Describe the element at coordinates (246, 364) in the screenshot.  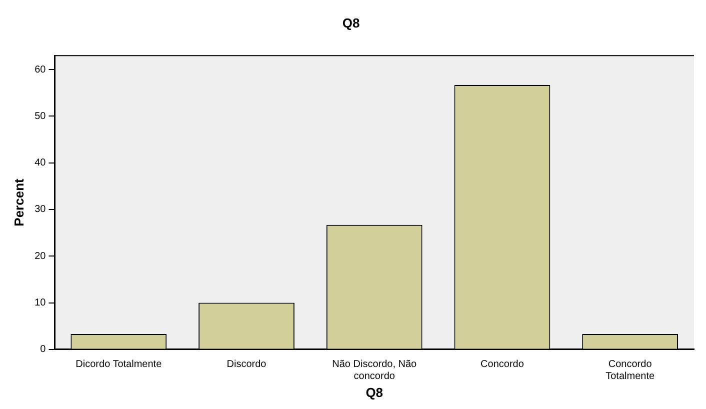
I see `x-tick-label: Discordo` at that location.